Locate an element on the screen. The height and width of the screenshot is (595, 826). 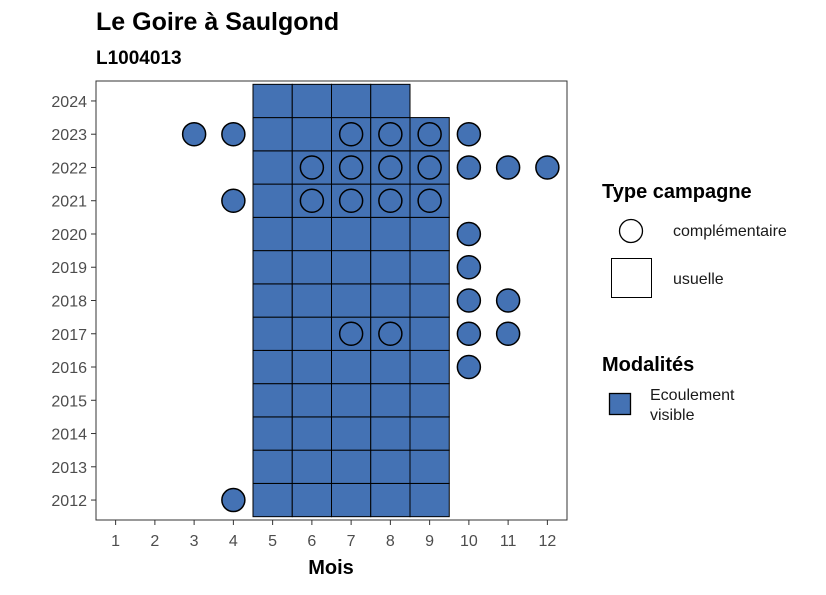
legend-key-usuelle is located at coordinates (631, 278).